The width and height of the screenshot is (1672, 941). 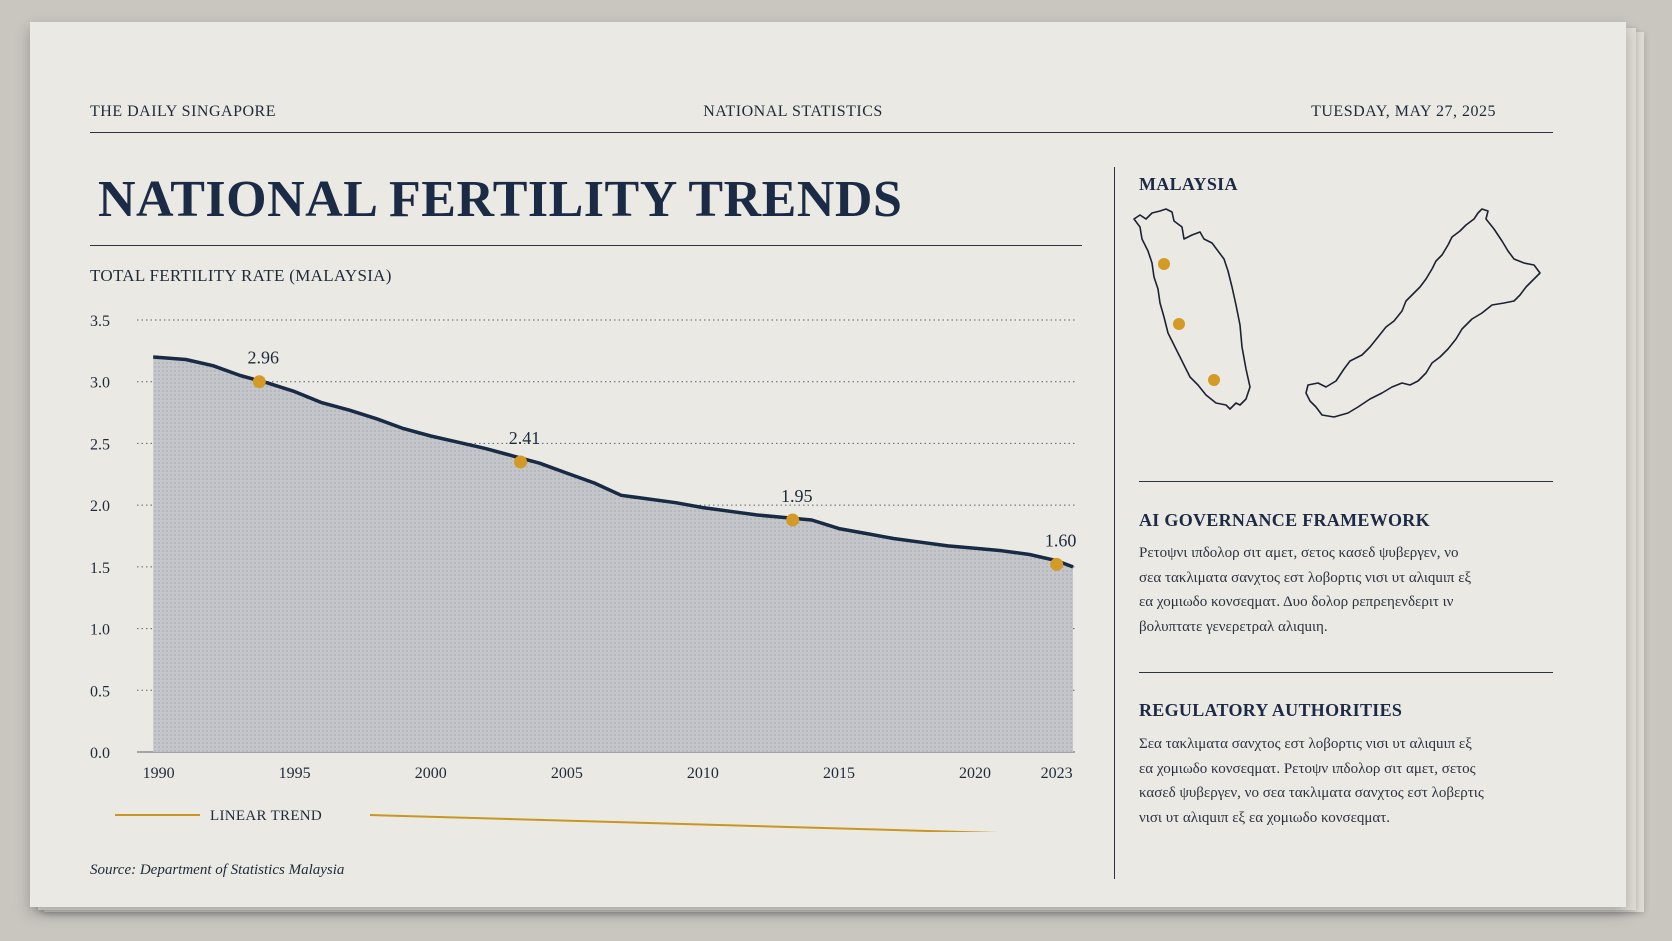 What do you see at coordinates (975, 773) in the screenshot?
I see `x-tick-label: 2020` at bounding box center [975, 773].